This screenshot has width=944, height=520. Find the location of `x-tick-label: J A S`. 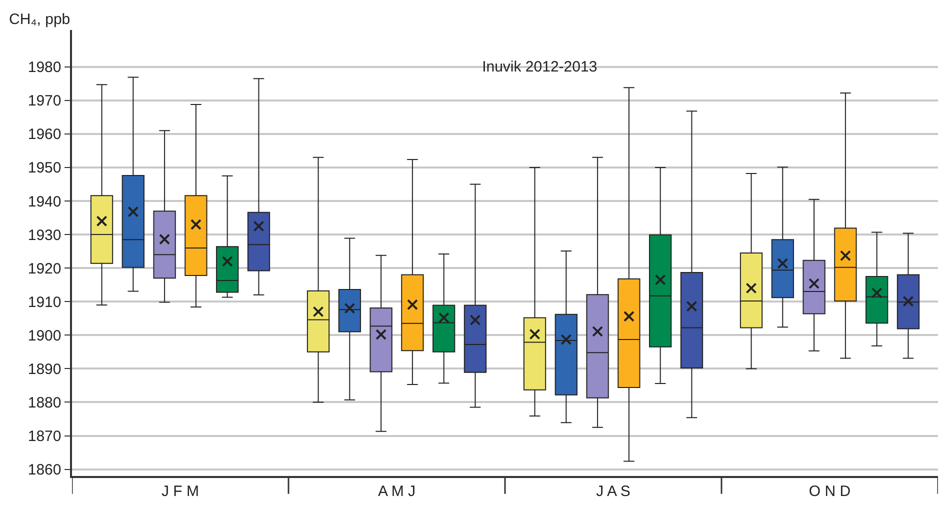

x-tick-label: J A S is located at coordinates (613, 491).